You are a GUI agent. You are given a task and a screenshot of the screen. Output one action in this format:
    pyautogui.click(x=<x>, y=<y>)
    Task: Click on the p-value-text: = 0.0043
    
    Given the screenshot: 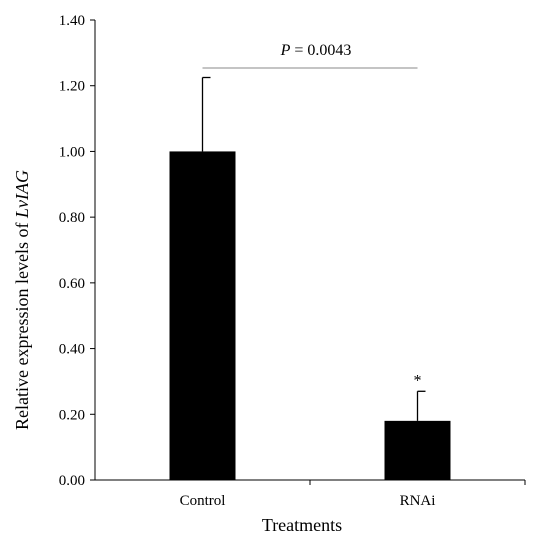 What is the action you would take?
    pyautogui.click(x=320, y=50)
    